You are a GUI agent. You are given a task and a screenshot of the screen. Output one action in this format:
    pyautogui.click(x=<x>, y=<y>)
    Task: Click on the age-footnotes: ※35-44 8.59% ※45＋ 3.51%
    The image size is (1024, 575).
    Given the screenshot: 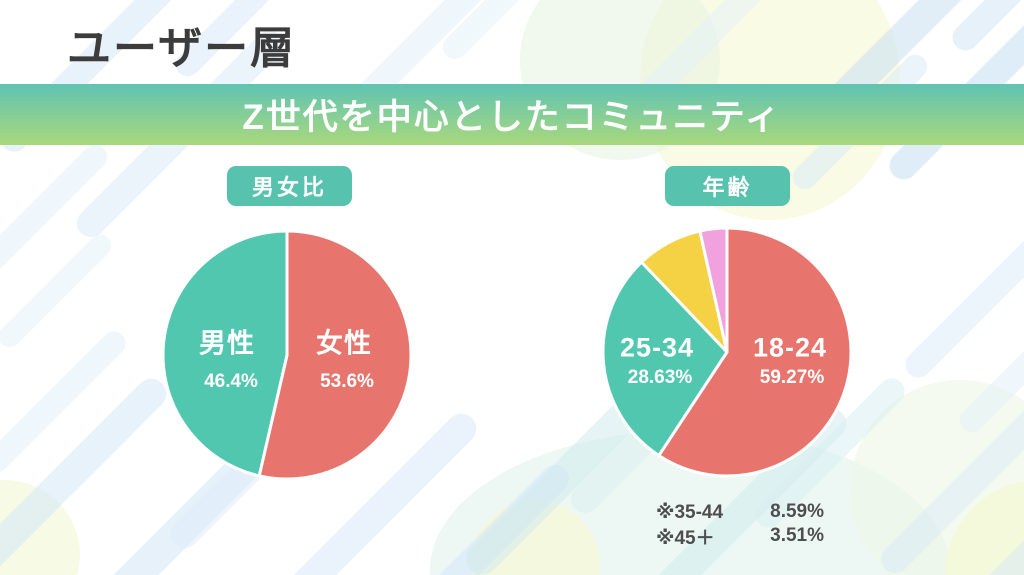 What is the action you would take?
    pyautogui.click(x=740, y=524)
    